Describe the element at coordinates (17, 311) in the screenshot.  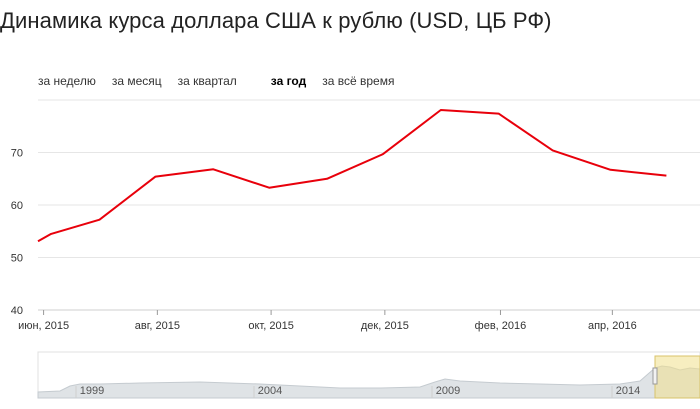
I see `y-tick-label: 40` at that location.